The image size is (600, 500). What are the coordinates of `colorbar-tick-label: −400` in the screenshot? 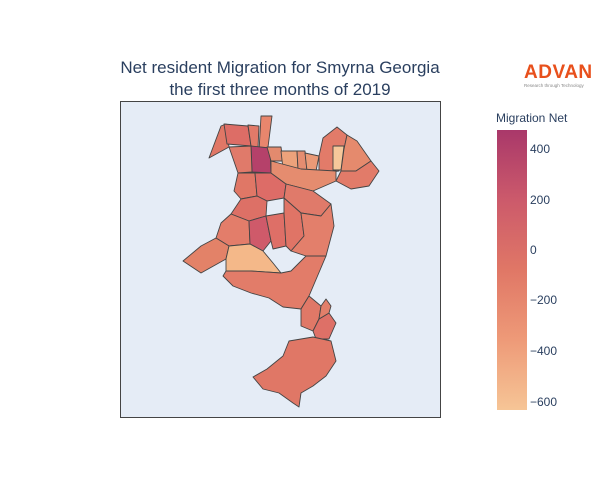 It's located at (544, 351).